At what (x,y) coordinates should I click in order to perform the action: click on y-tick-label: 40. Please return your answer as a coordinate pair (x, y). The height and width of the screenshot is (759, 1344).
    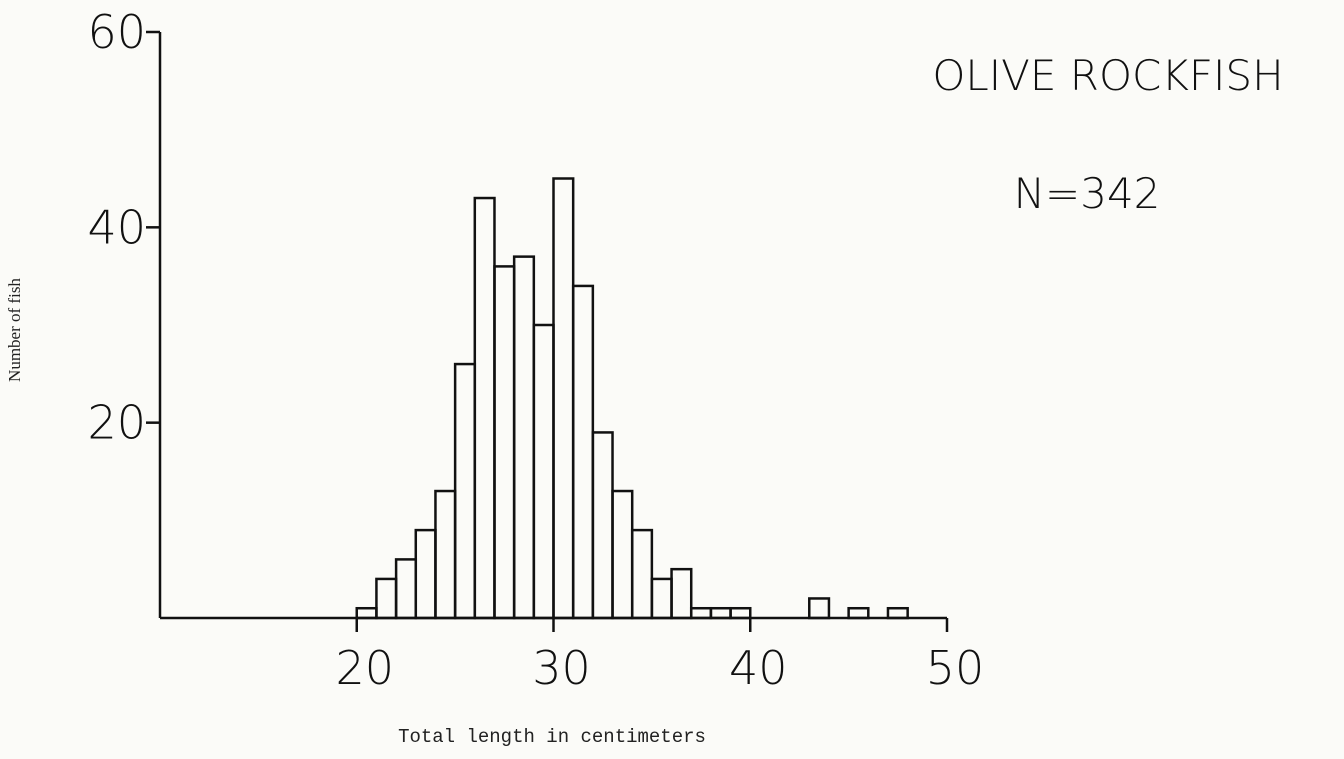
    Looking at the image, I should click on (116, 227).